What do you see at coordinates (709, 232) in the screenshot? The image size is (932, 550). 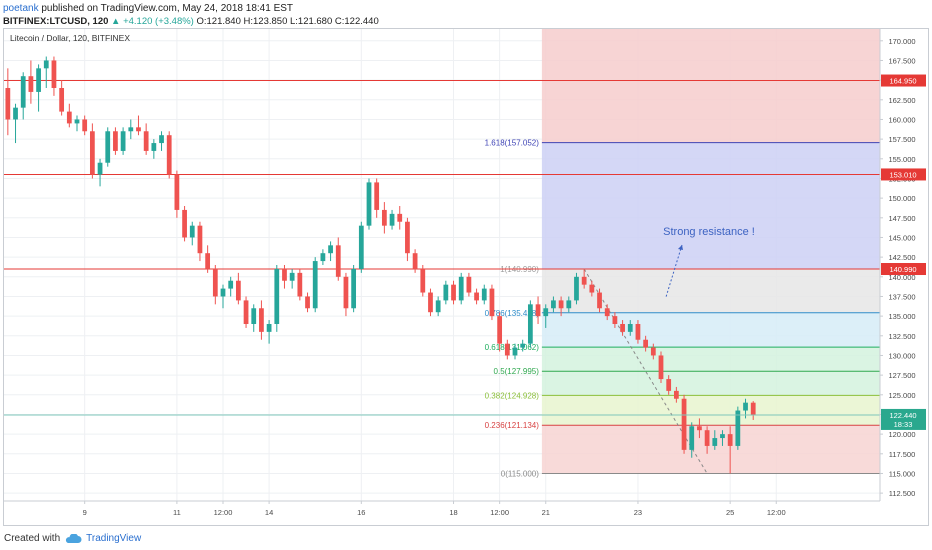 I see `annotation-text: Strong resistance !` at bounding box center [709, 232].